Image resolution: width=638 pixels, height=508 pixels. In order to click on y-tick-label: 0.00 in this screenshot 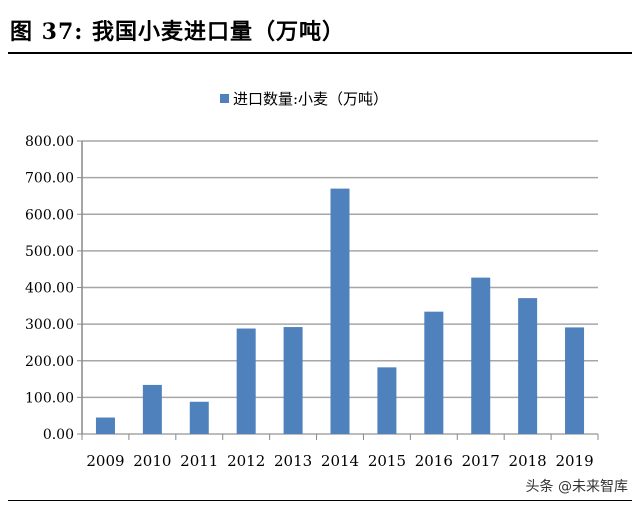, I will do `click(58, 435)`.